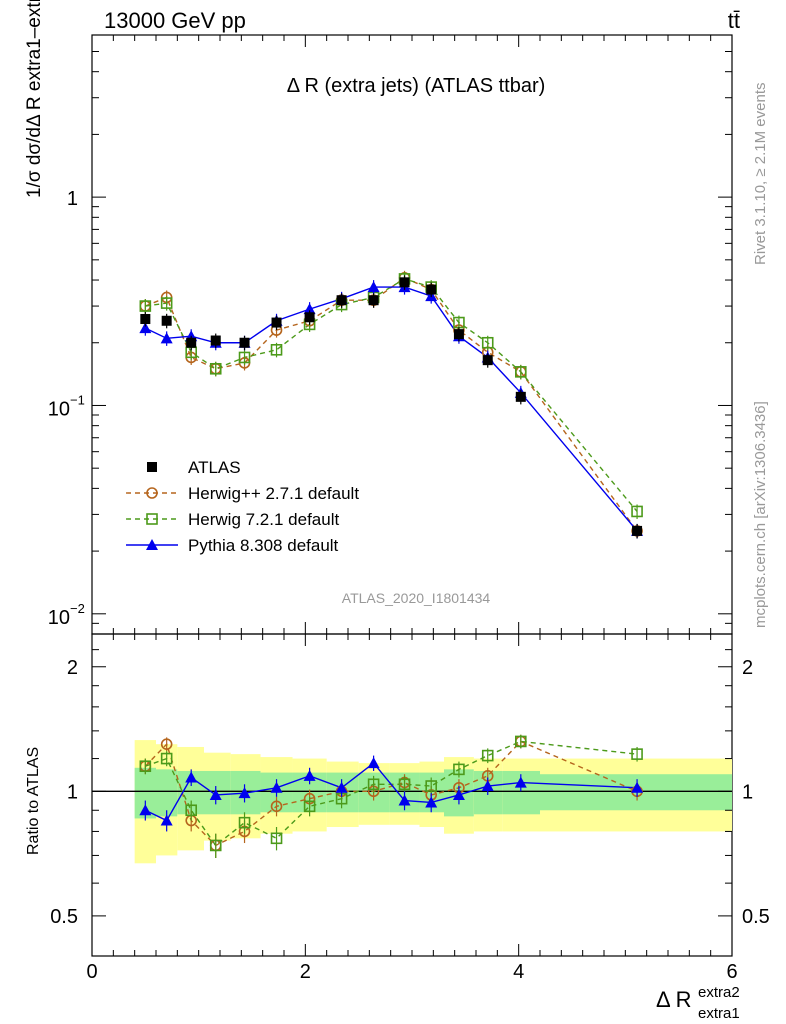 This screenshot has height=1024, width=786. What do you see at coordinates (273, 493) in the screenshot?
I see `legend-label-herwig-2-7-1-default: Herwig++ 2.7.1 default` at bounding box center [273, 493].